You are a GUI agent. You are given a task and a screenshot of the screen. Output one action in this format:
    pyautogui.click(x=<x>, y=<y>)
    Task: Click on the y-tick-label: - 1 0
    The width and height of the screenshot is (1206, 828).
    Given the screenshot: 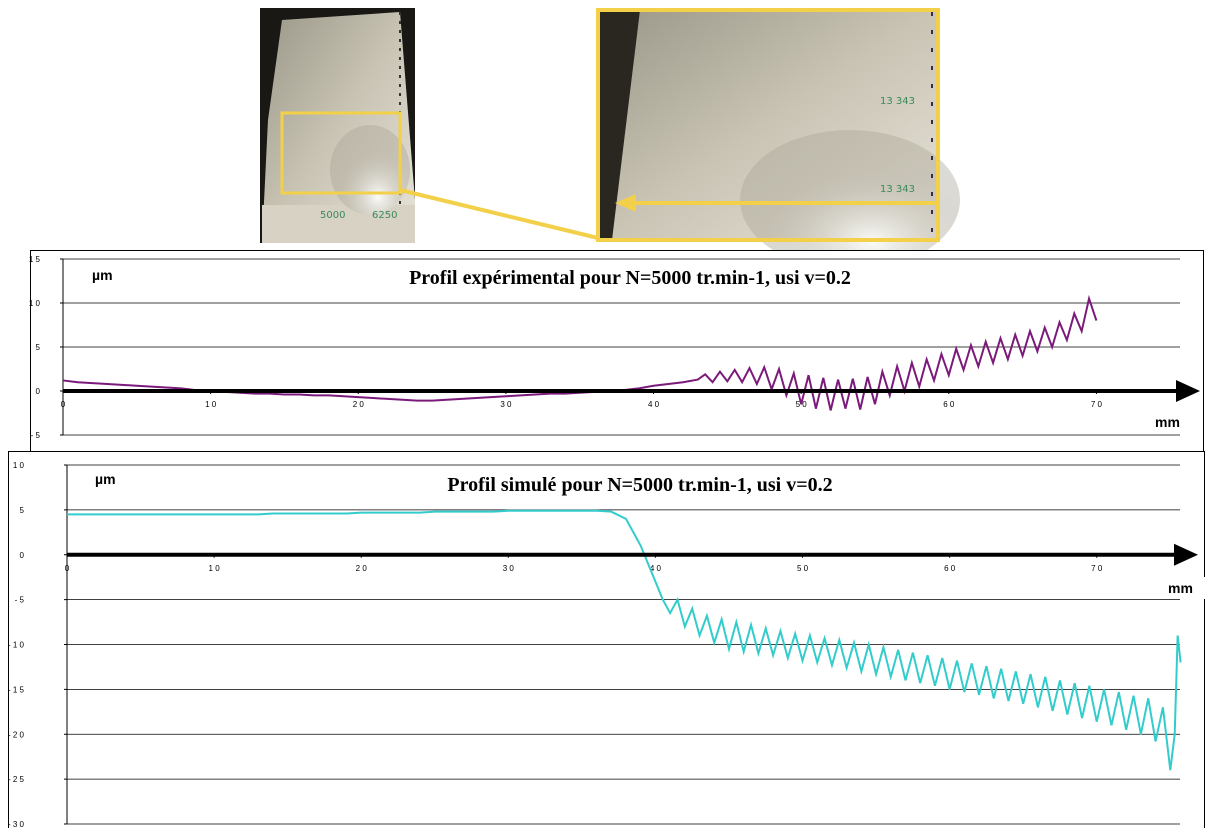 What is the action you would take?
    pyautogui.click(x=16, y=645)
    